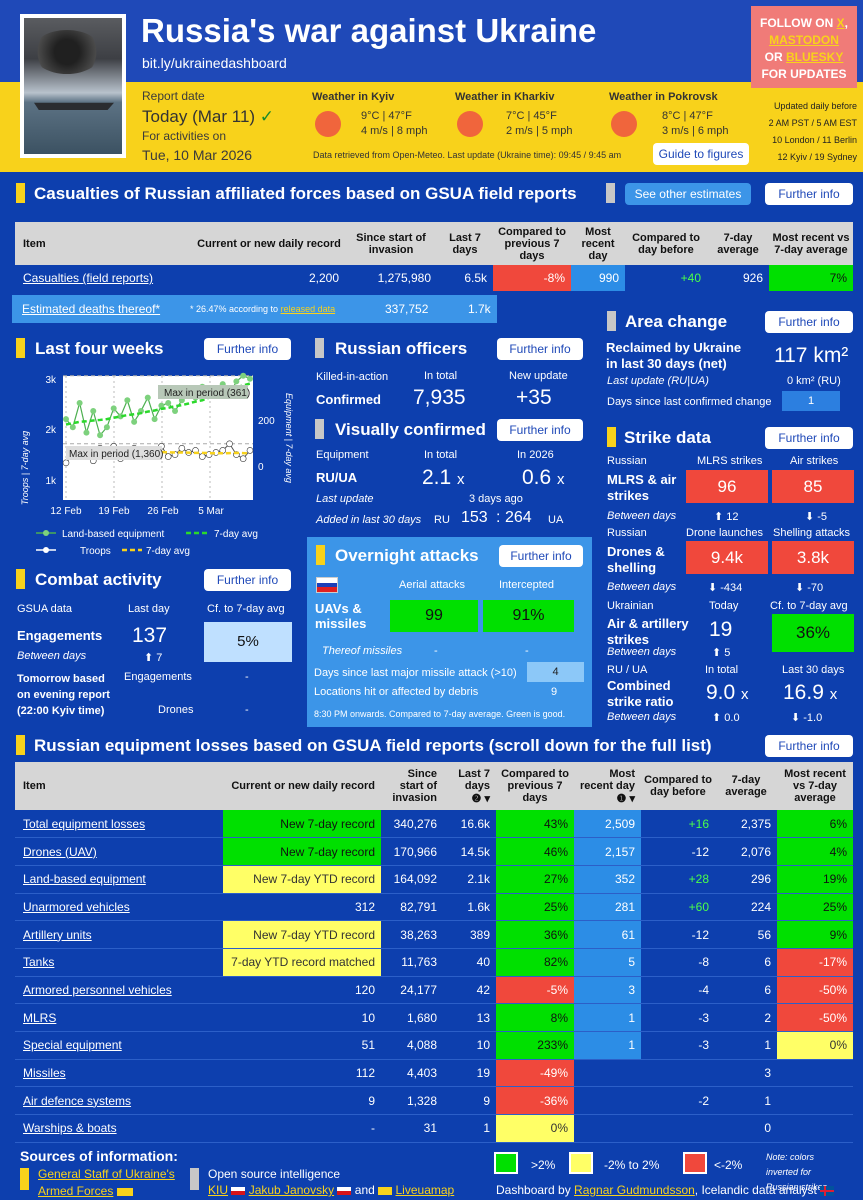 The width and height of the screenshot is (863, 1200). I want to click on ruua-label: RU / UA, so click(627, 670).